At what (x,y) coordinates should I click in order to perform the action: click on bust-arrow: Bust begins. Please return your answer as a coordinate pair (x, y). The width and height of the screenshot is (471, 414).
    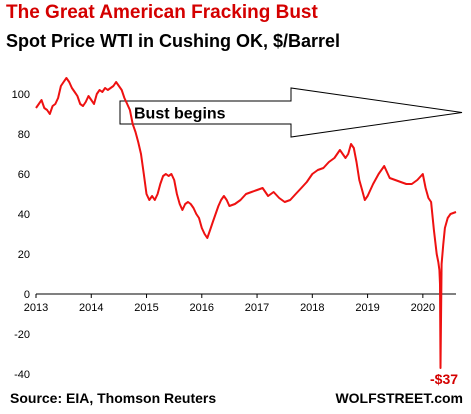
    Looking at the image, I should click on (291, 112).